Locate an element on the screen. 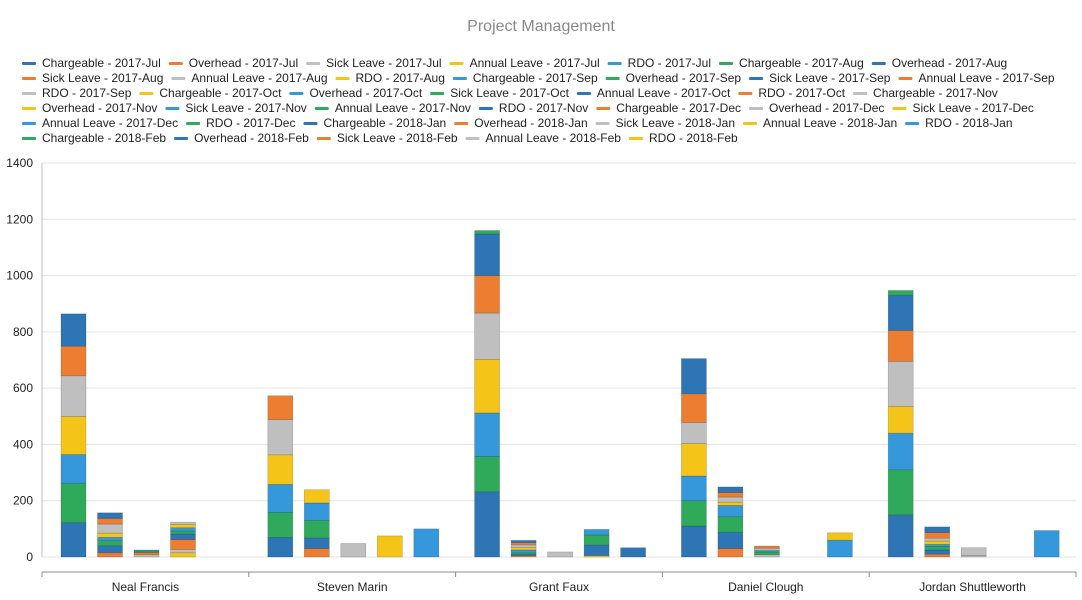 This screenshot has height=600, width=1082. legend-label: Sick Leave - 2018-Jan is located at coordinates (675, 123).